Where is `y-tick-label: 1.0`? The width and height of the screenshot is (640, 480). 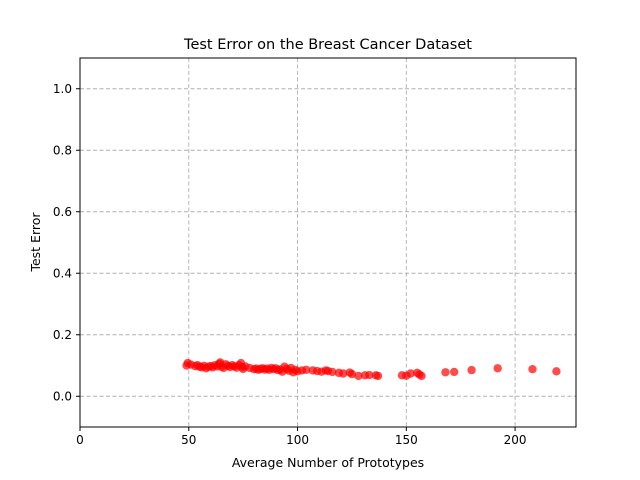 y-tick-label: 1.0 is located at coordinates (62, 89).